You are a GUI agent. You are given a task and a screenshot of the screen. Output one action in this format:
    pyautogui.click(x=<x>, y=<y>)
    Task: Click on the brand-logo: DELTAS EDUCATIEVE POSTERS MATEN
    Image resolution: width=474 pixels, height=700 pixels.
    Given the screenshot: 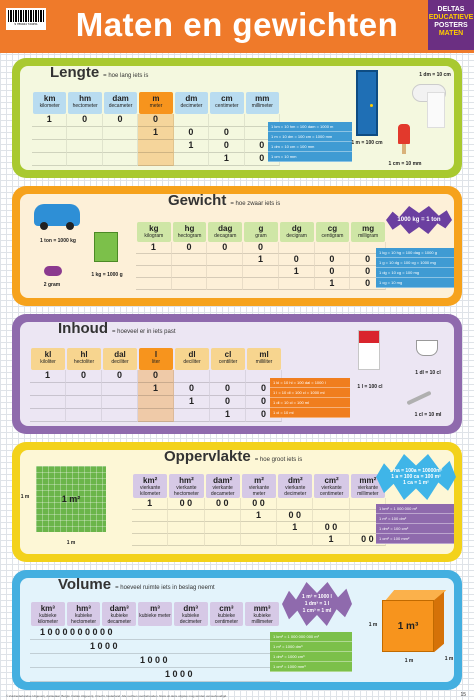 What is the action you would take?
    pyautogui.click(x=451, y=25)
    